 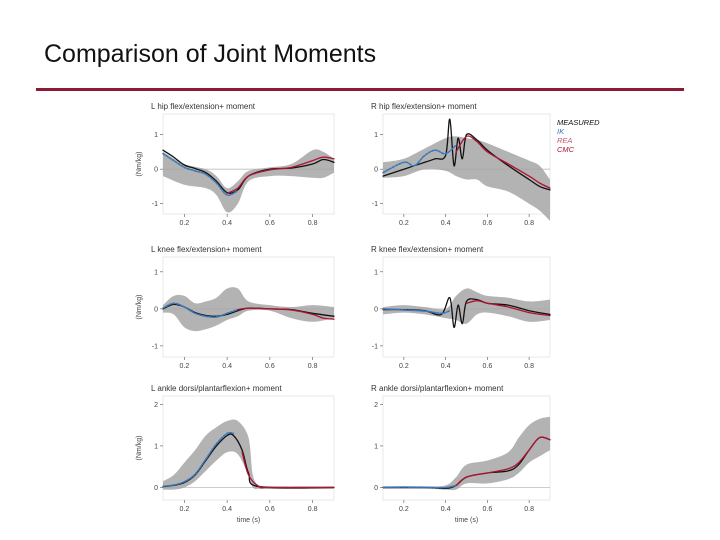 I want to click on panel-5-series-ik, so click(x=198, y=459).